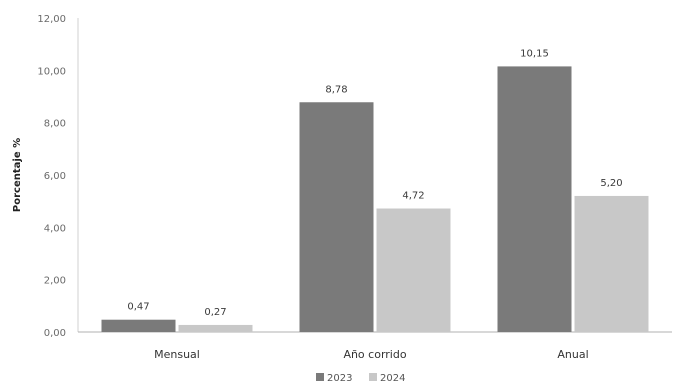 Image resolution: width=680 pixels, height=390 pixels. I want to click on y-tick-label: 4,00, so click(55, 228).